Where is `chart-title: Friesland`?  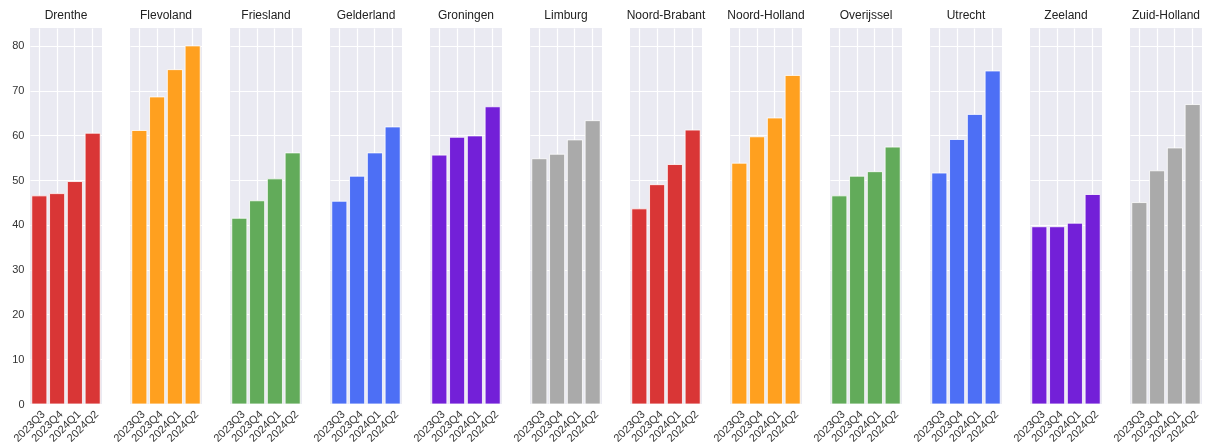 chart-title: Friesland is located at coordinates (266, 15).